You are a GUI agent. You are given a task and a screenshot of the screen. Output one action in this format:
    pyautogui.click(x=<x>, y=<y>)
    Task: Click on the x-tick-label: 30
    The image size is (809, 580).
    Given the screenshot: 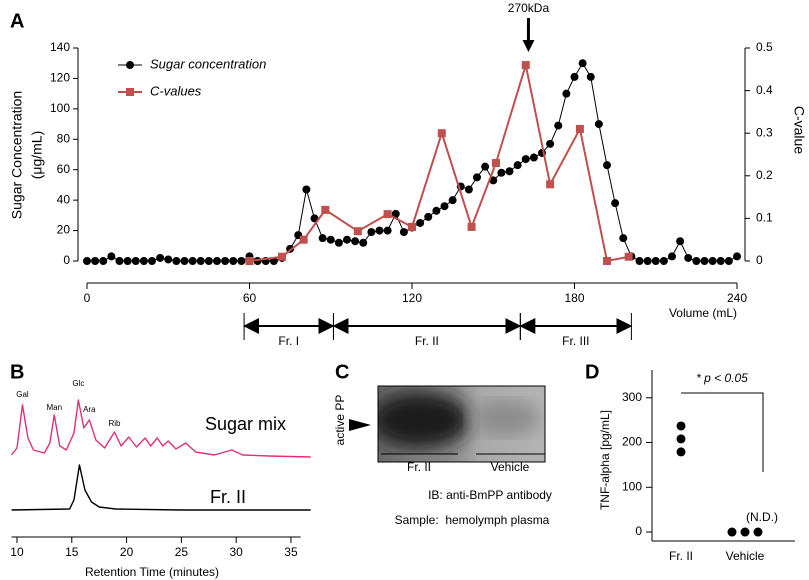 What is the action you would take?
    pyautogui.click(x=236, y=552)
    